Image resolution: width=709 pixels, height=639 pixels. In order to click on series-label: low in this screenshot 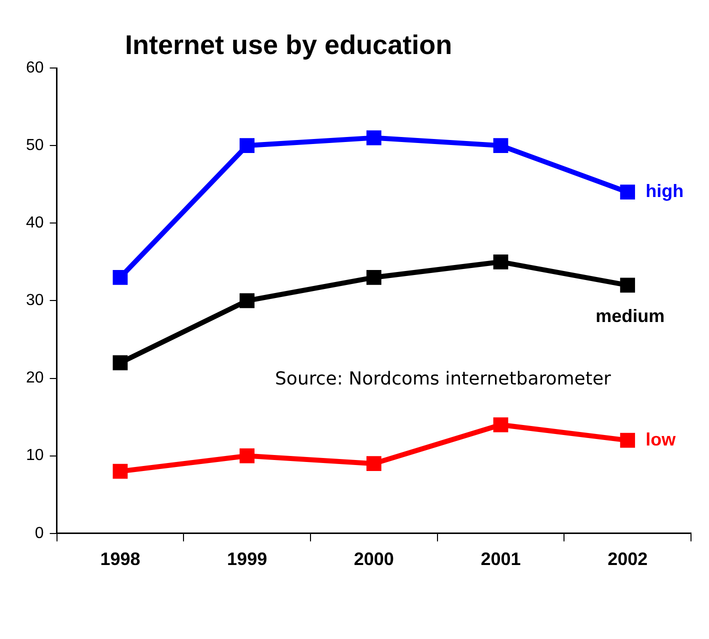, I will do `click(661, 439)`.